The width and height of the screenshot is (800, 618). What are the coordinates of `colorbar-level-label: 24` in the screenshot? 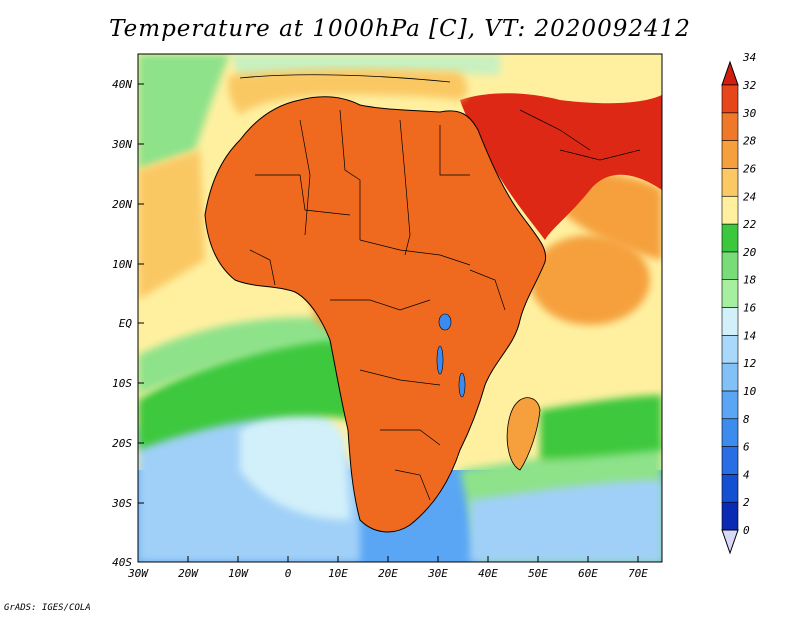 It's located at (749, 196).